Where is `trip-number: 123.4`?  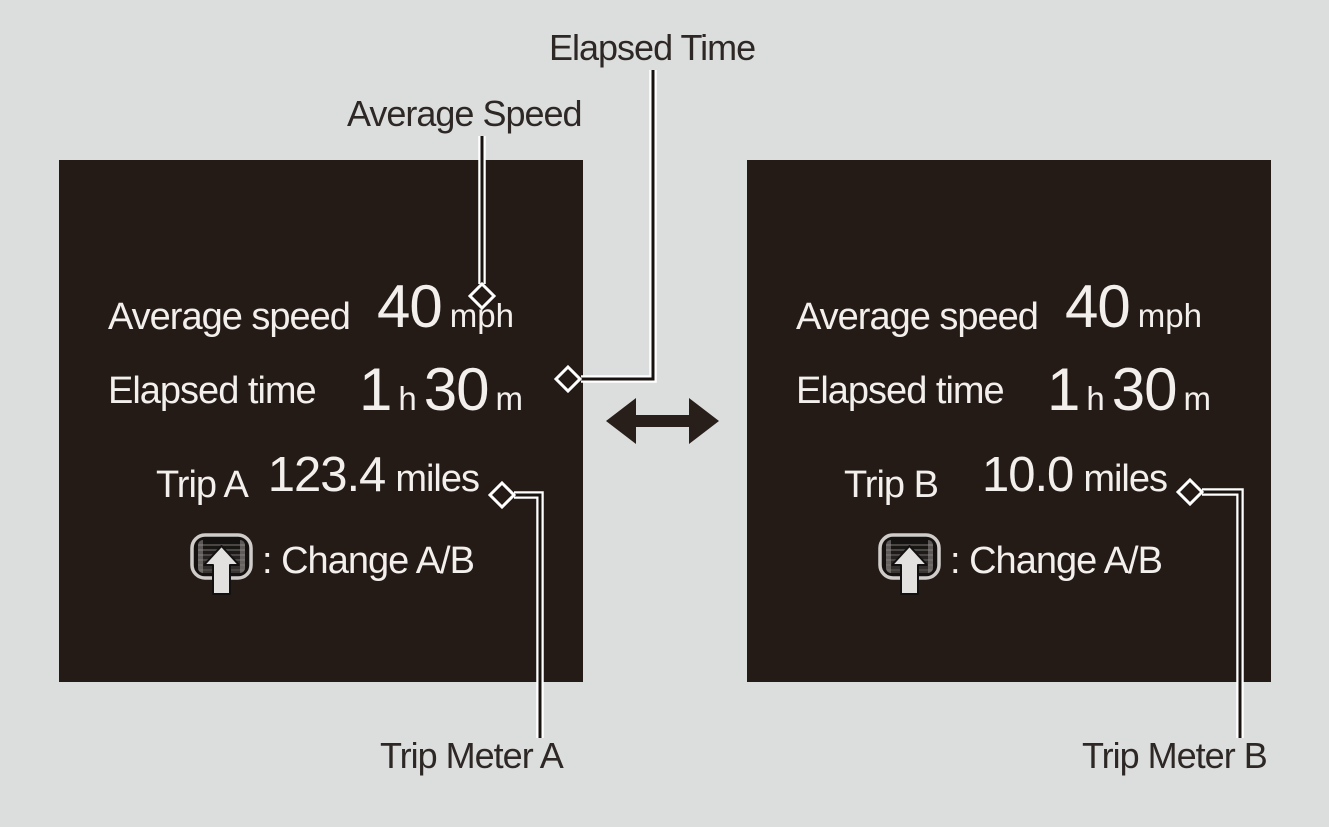 trip-number: 123.4 is located at coordinates (327, 475).